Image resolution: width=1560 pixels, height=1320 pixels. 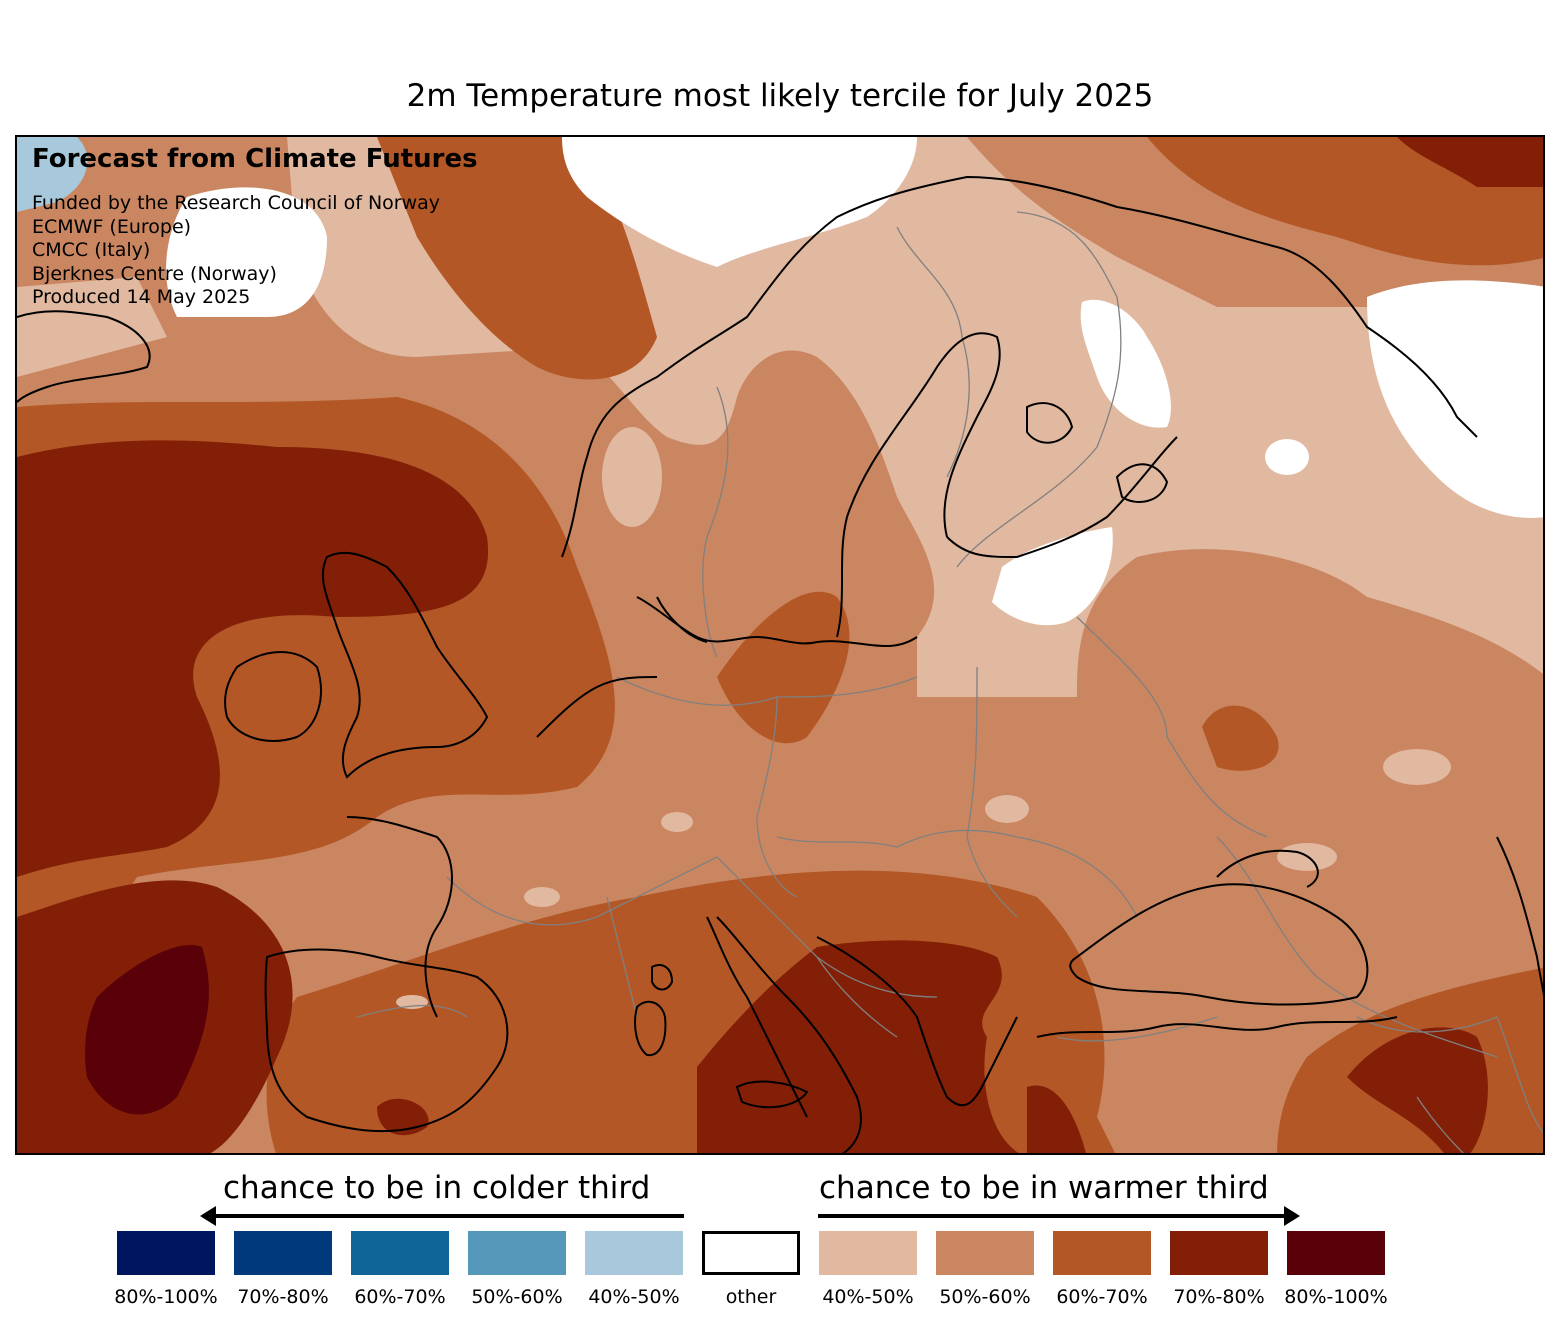 I want to click on credit-line-bjerknes: Bjerknes Centre (Norway), so click(x=154, y=273).